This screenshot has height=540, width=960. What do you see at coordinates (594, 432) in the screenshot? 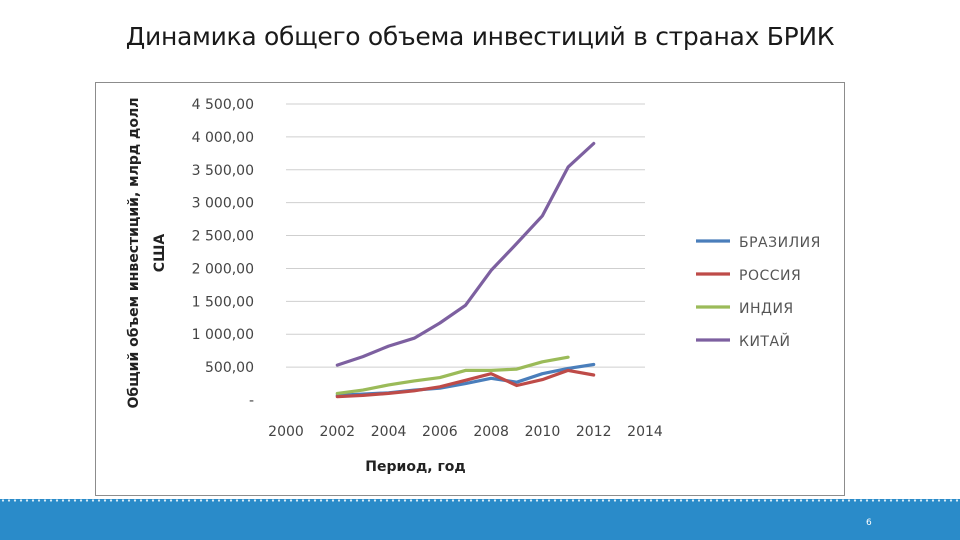
I see `x-tick-label: 2012` at bounding box center [594, 432].